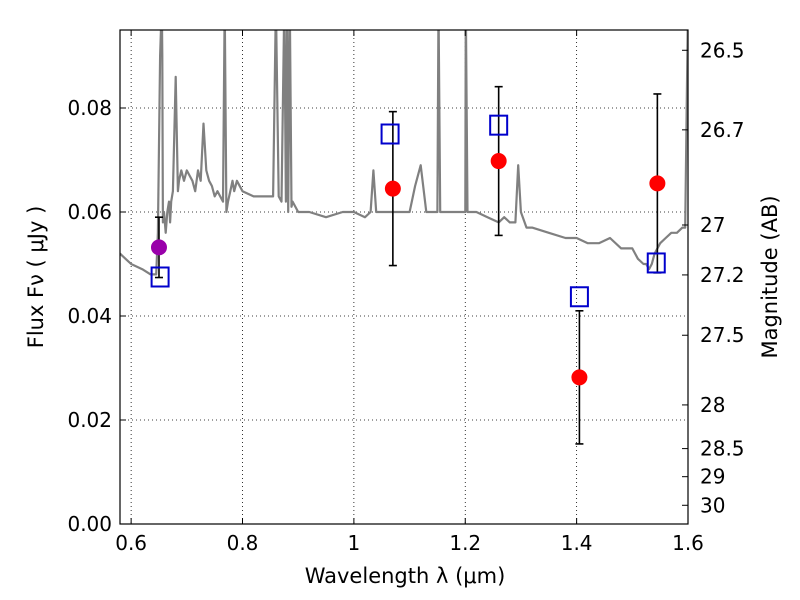  What do you see at coordinates (722, 130) in the screenshot?
I see `y2-tick-label: 26.7` at bounding box center [722, 130].